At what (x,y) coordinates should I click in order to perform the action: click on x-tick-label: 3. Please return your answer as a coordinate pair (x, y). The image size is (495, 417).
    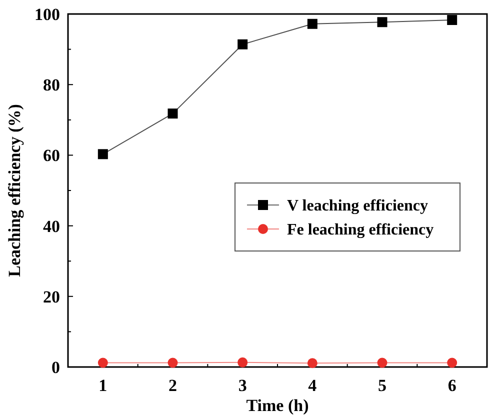
    Looking at the image, I should click on (242, 385).